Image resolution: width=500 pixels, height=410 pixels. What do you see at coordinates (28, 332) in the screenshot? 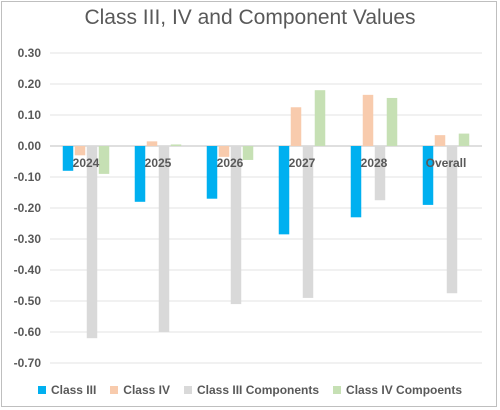
I see `y-tick-label: -0.60` at bounding box center [28, 332].